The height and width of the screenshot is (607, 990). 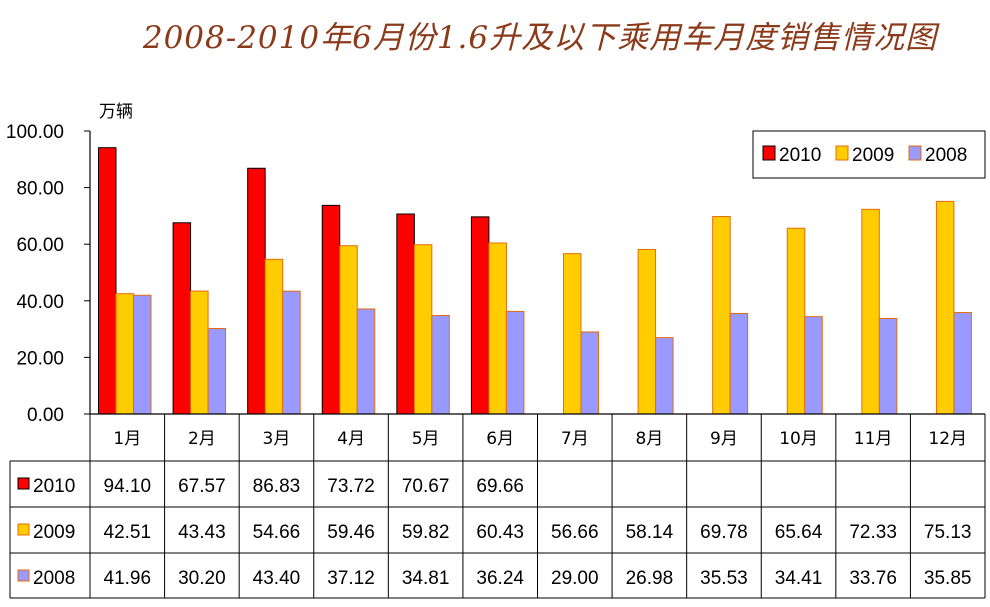 I want to click on data-label: 54.66, so click(x=277, y=532).